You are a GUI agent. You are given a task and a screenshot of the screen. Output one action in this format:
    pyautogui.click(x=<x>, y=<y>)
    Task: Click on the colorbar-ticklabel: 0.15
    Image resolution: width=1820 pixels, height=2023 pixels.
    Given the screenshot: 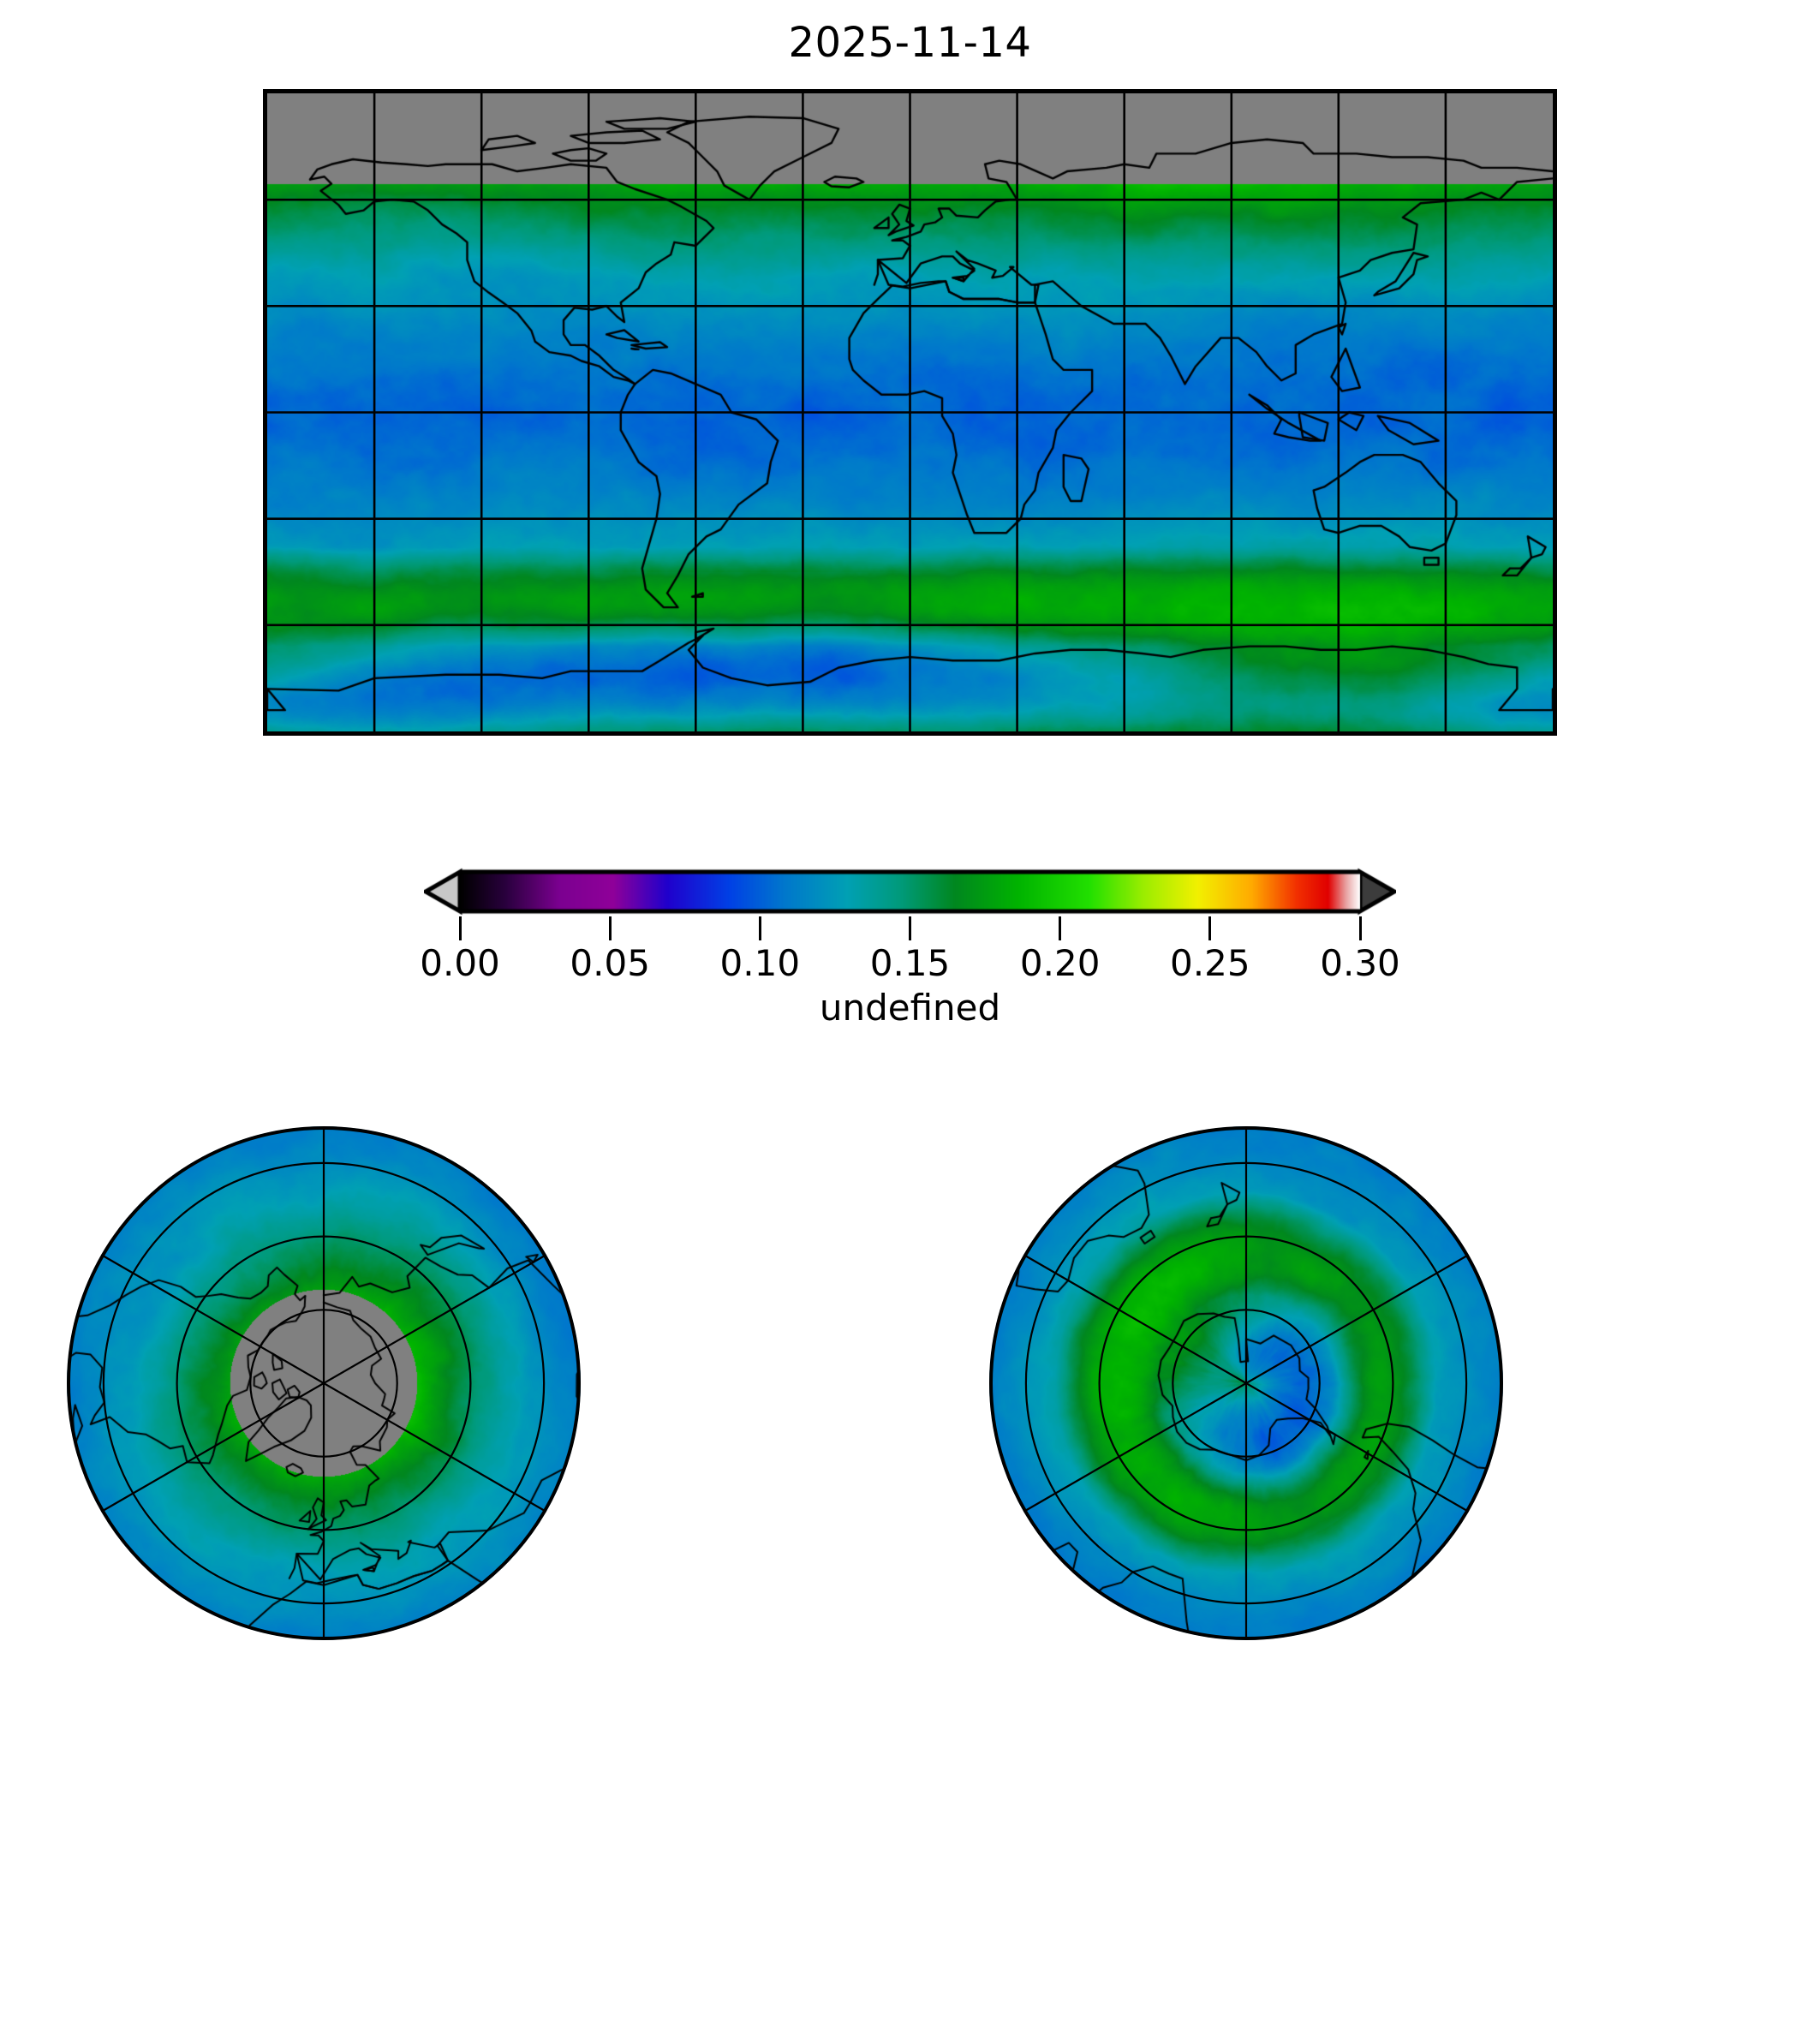 What is the action you would take?
    pyautogui.click(x=910, y=963)
    